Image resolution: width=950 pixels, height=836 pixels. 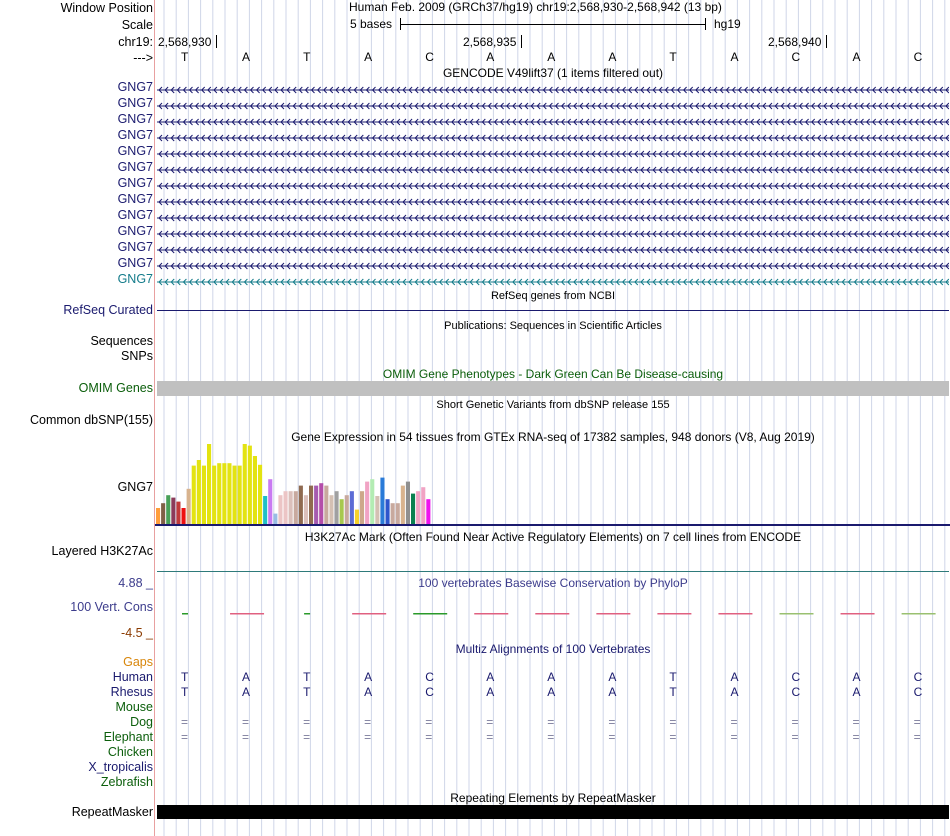 I want to click on omim-label: OMIM Genes, so click(x=115, y=388).